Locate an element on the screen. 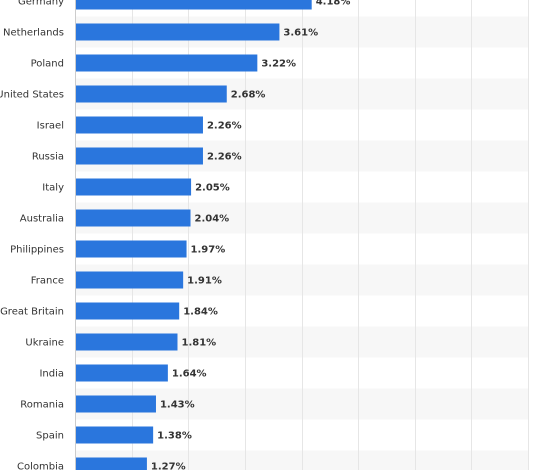  value-label: 2.68% is located at coordinates (248, 95).